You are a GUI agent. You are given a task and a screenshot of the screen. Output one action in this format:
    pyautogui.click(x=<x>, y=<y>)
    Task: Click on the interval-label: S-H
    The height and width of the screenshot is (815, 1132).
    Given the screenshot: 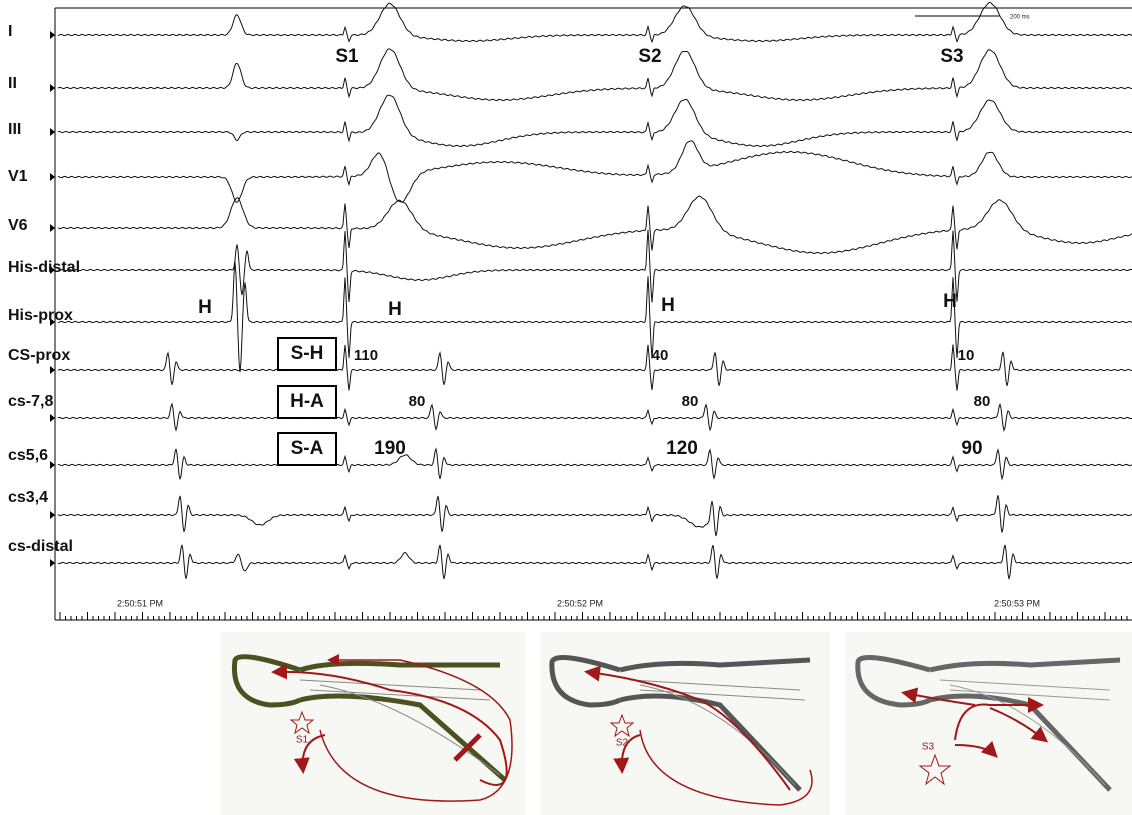 What is the action you would take?
    pyautogui.click(x=307, y=353)
    